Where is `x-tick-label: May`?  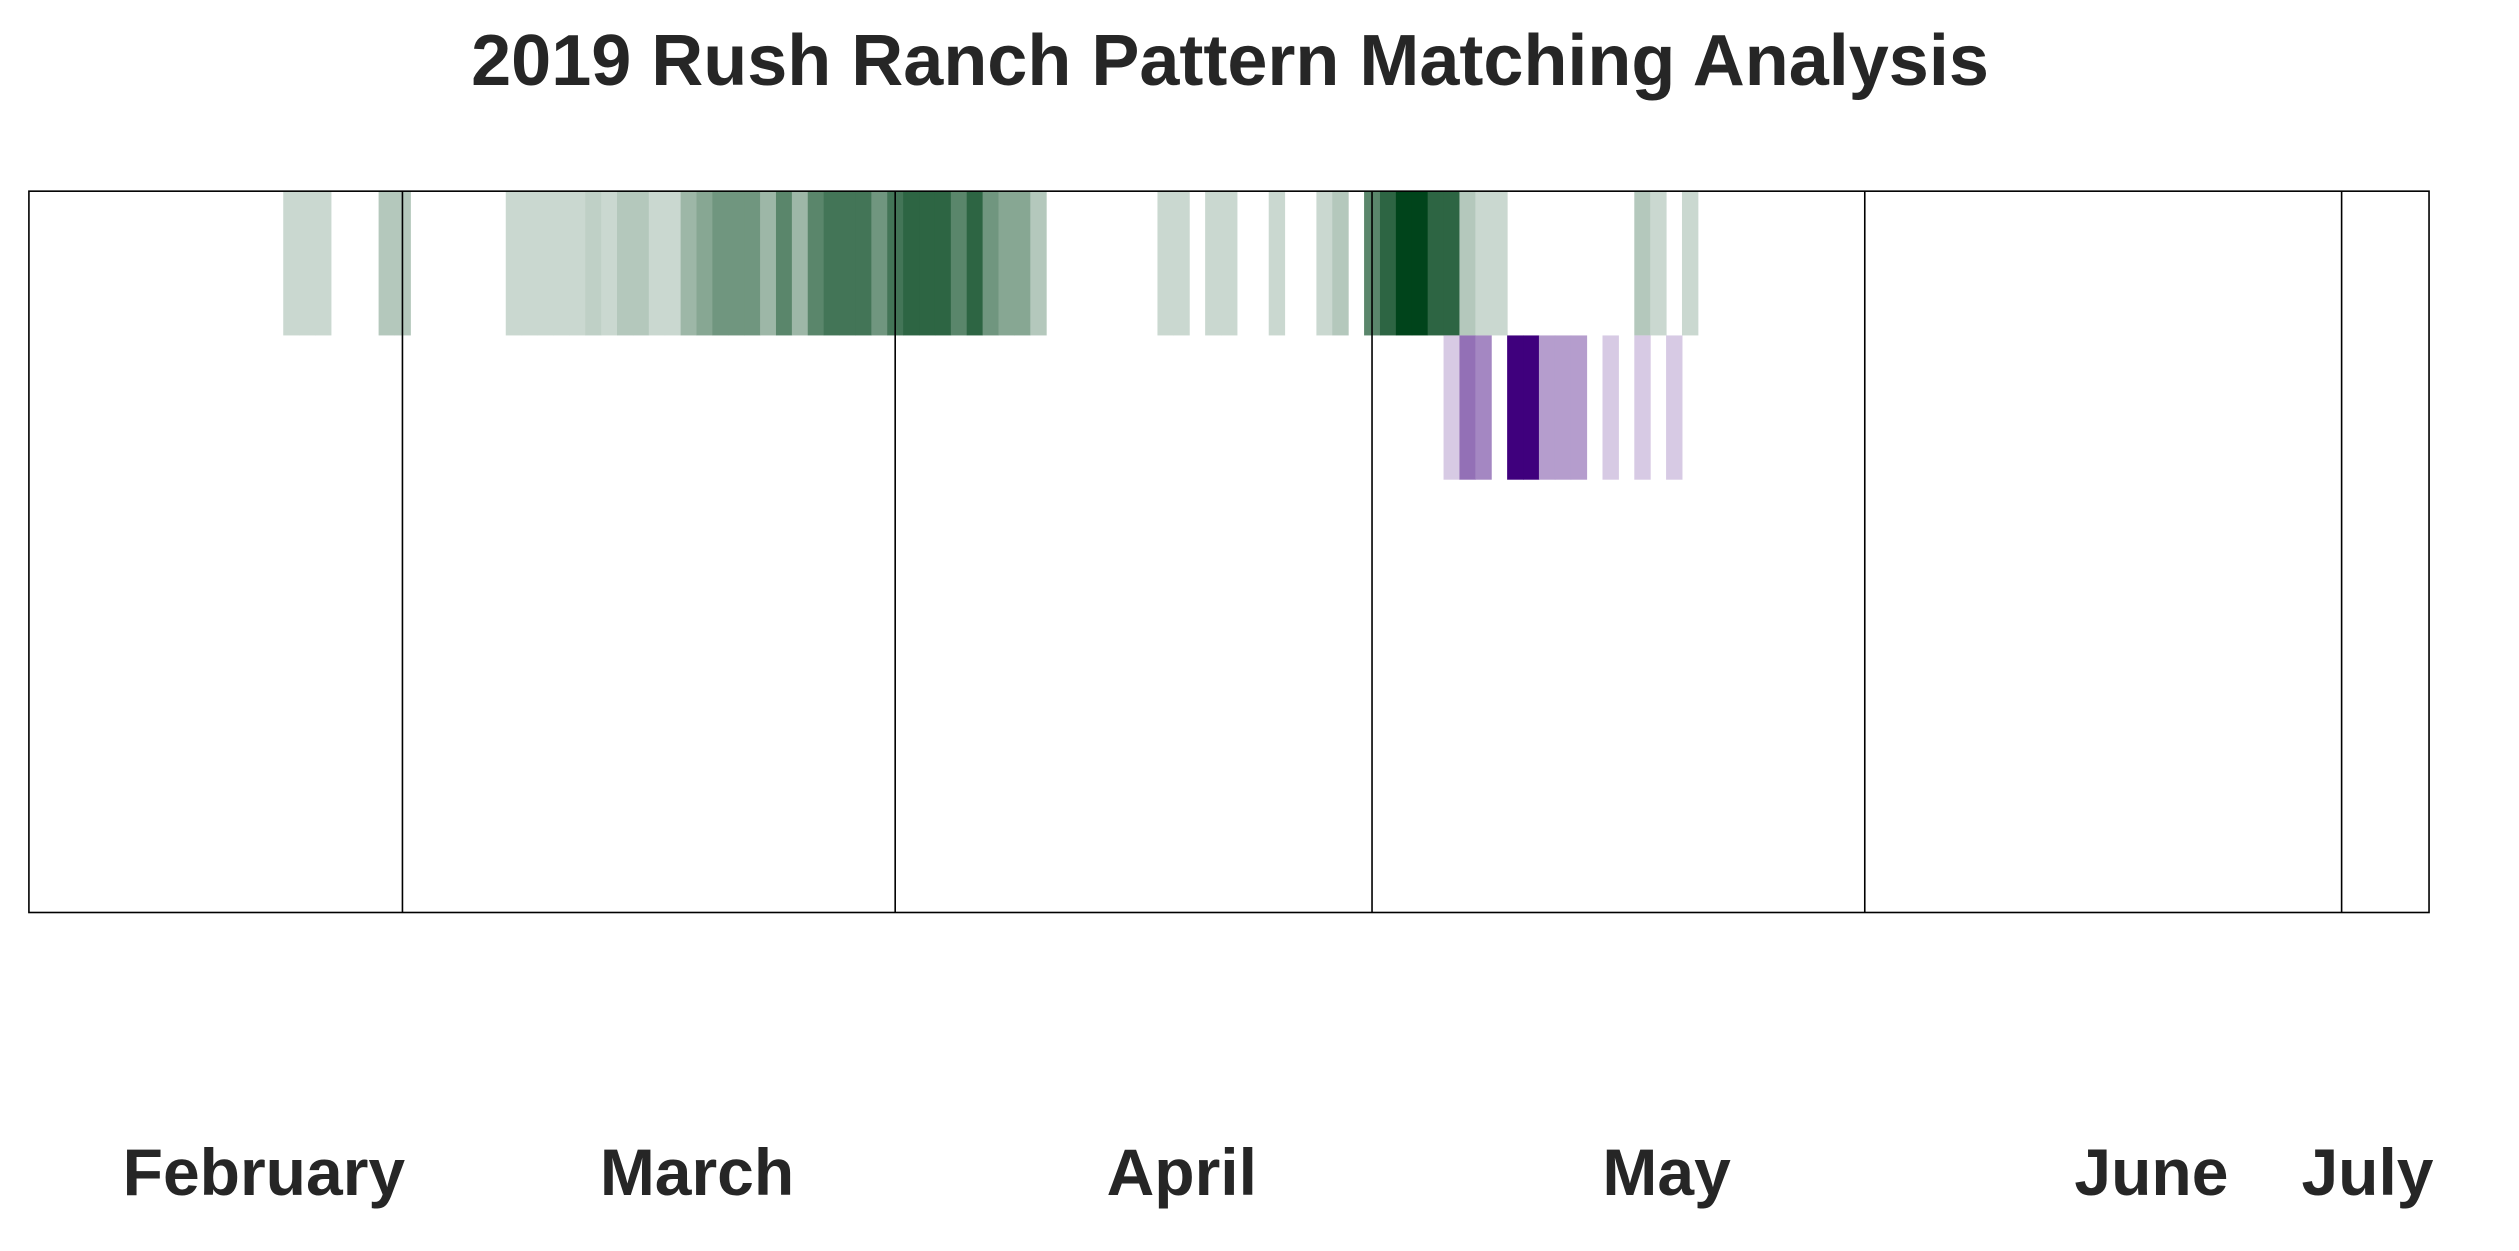
x-tick-label: May is located at coordinates (1666, 1172).